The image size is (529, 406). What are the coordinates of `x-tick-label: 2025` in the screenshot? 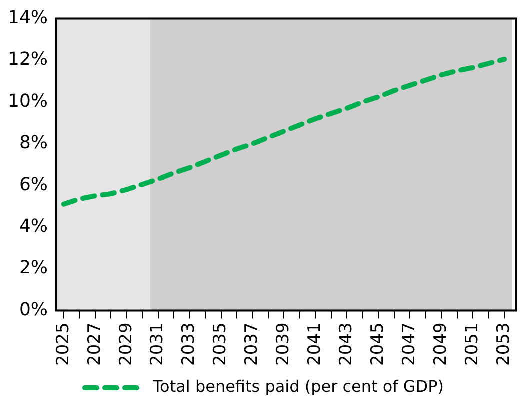 It's located at (63, 344).